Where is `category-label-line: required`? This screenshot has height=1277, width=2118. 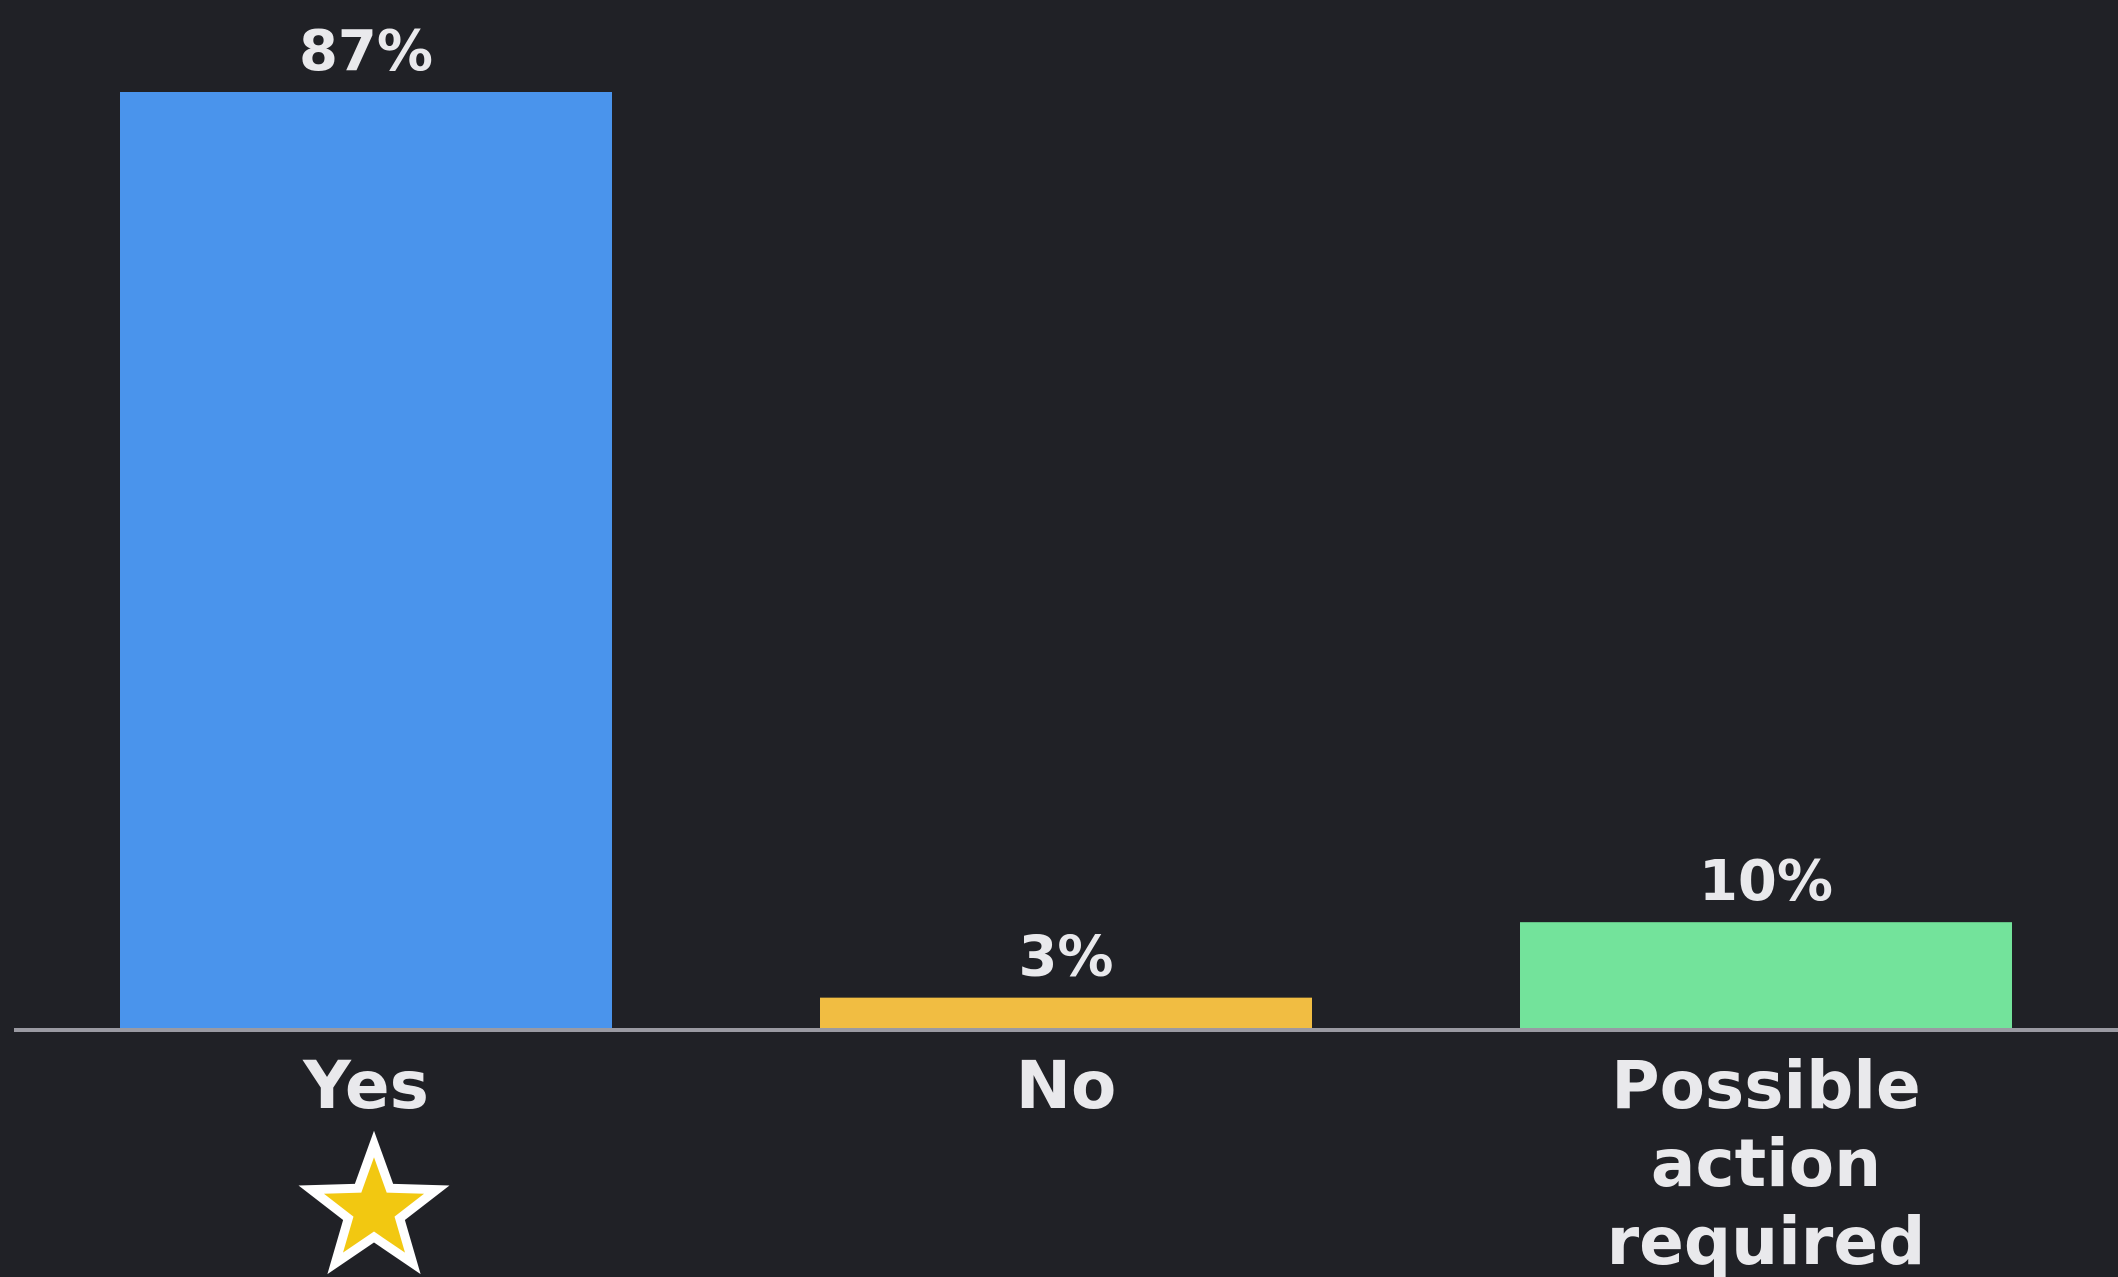 category-label-line: required is located at coordinates (1766, 1240).